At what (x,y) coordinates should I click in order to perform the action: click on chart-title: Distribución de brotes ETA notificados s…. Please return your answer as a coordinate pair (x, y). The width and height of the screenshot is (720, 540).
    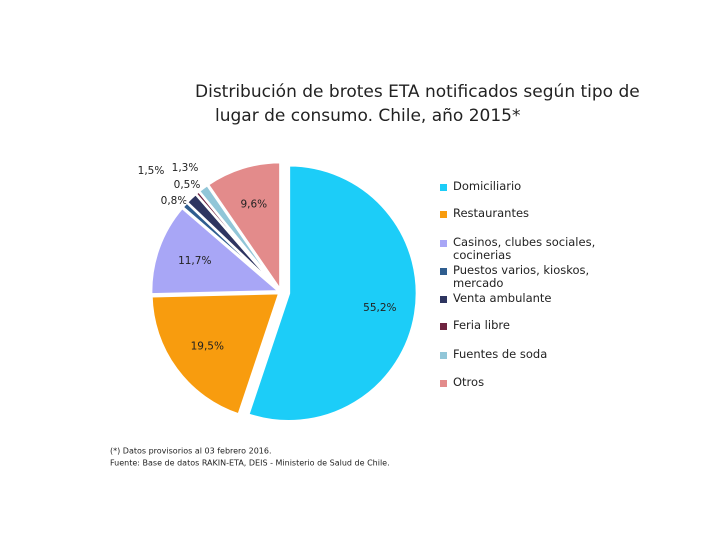
    Looking at the image, I should click on (417, 92).